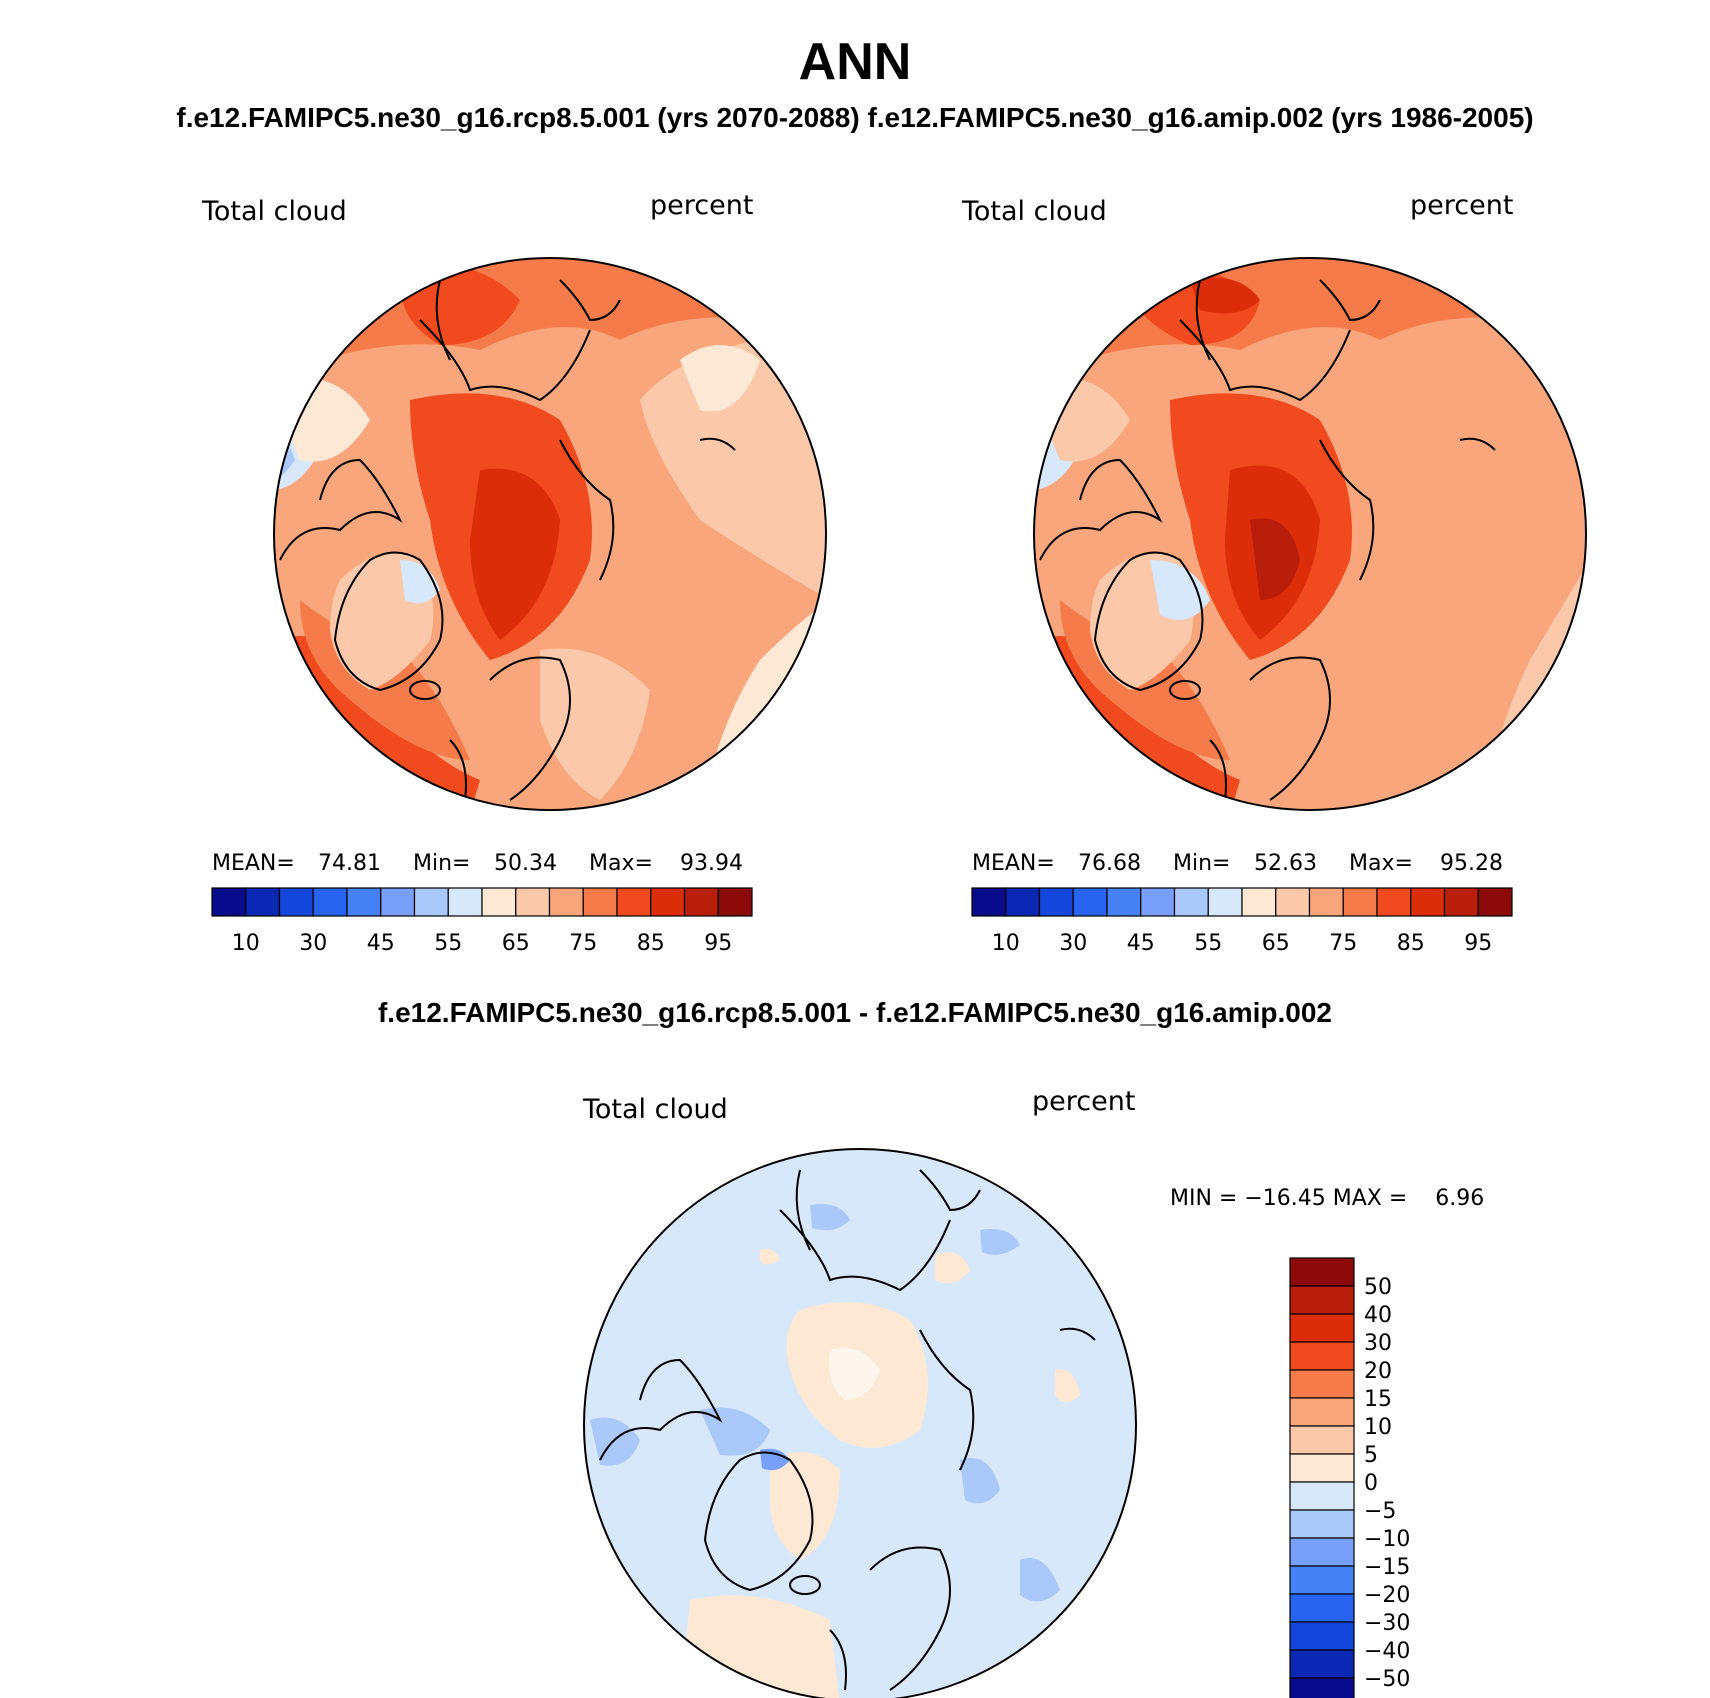 This screenshot has height=1698, width=1710. What do you see at coordinates (1378, 1315) in the screenshot?
I see `diff-colorbar-tick-label: 40` at bounding box center [1378, 1315].